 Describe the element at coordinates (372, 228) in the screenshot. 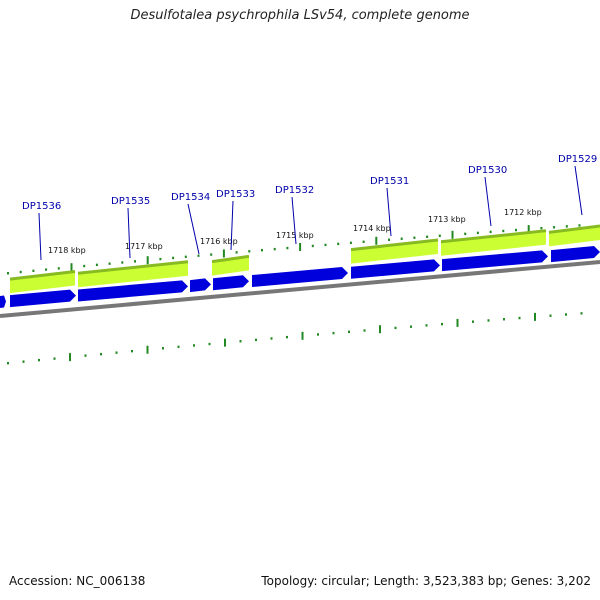

I see `scale-label: 1714 kbp` at that location.